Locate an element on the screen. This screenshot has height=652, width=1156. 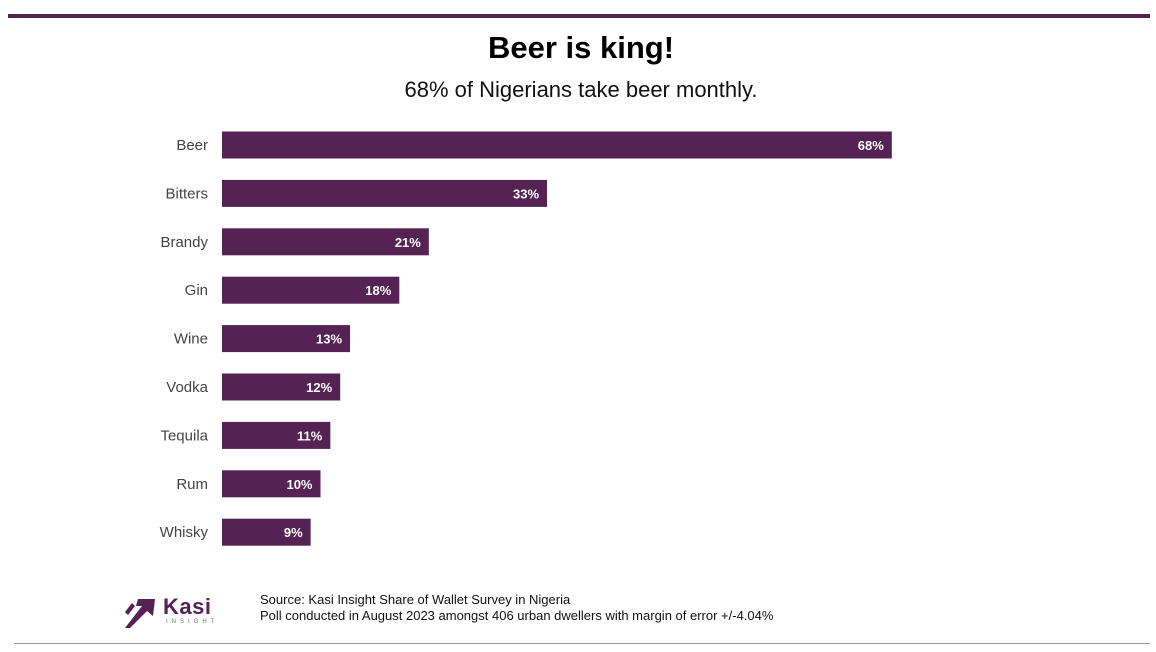
value-label-rum: 10% is located at coordinates (299, 484).